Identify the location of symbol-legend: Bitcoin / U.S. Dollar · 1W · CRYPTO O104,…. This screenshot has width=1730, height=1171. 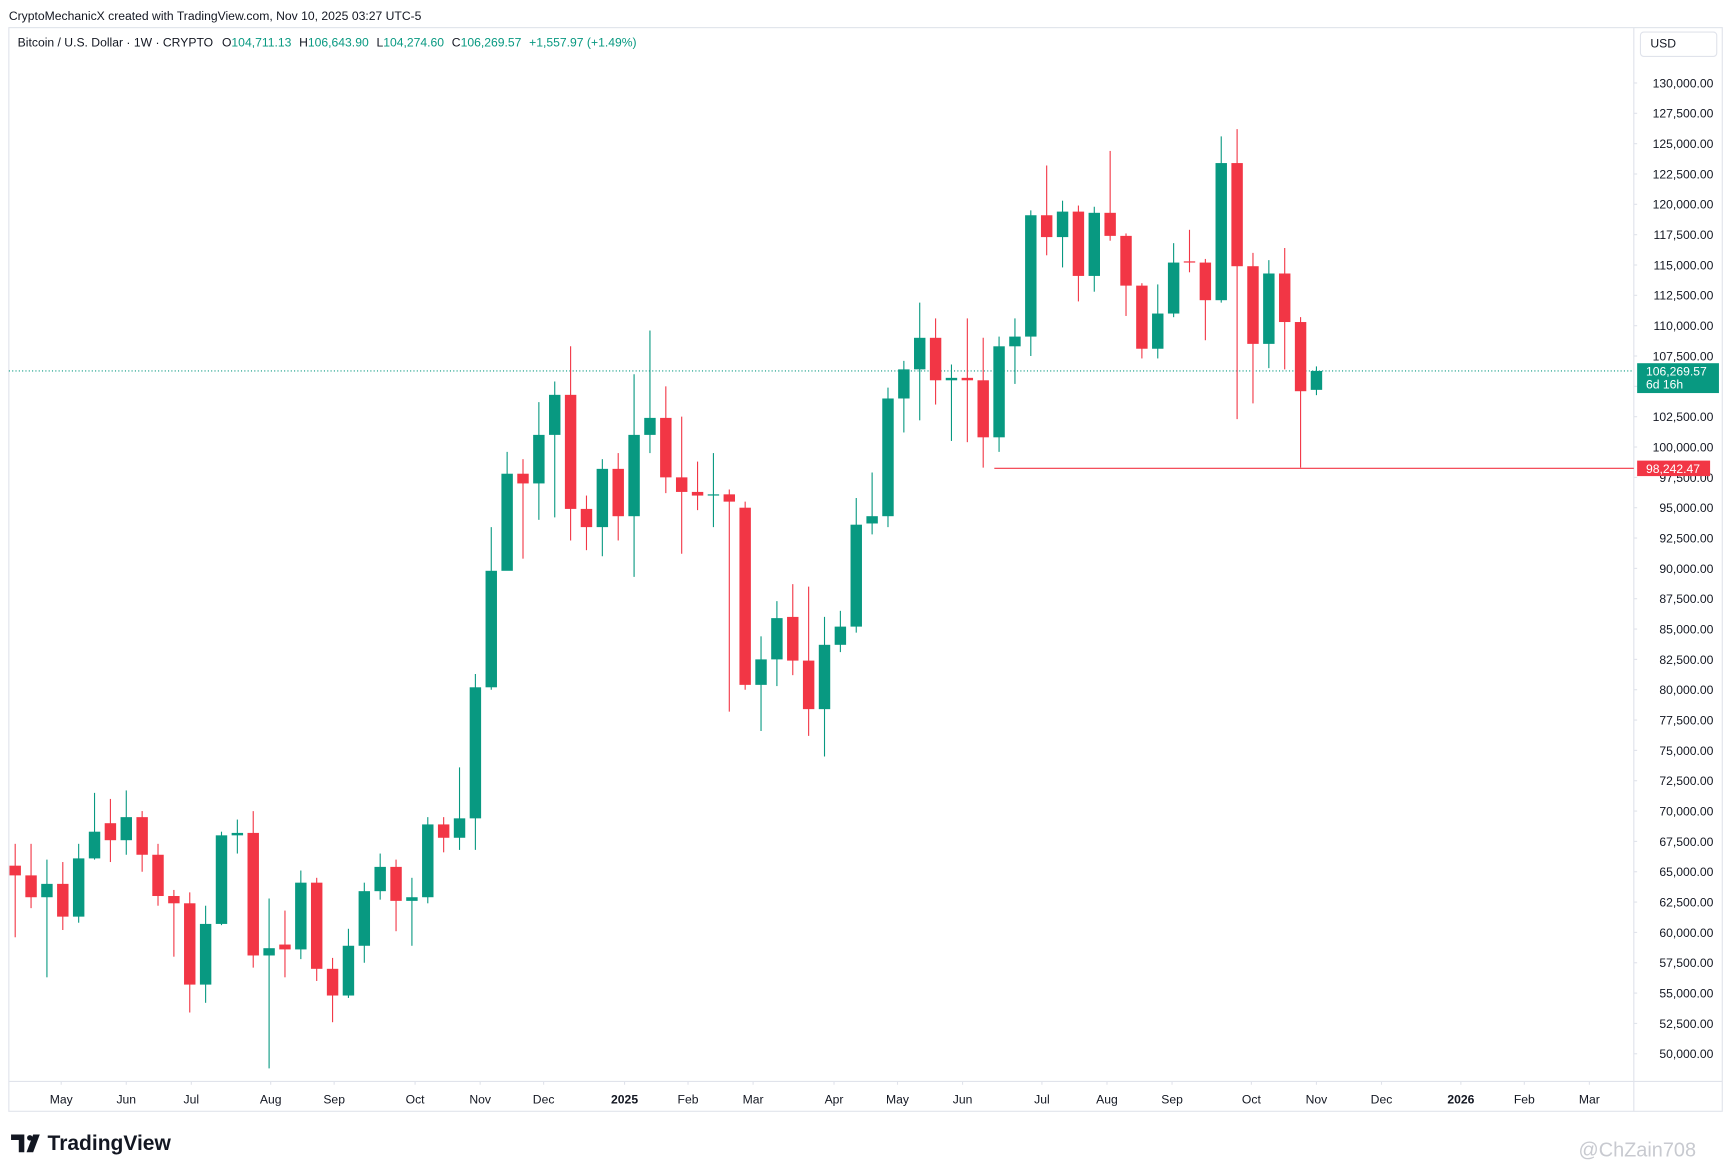
(327, 42).